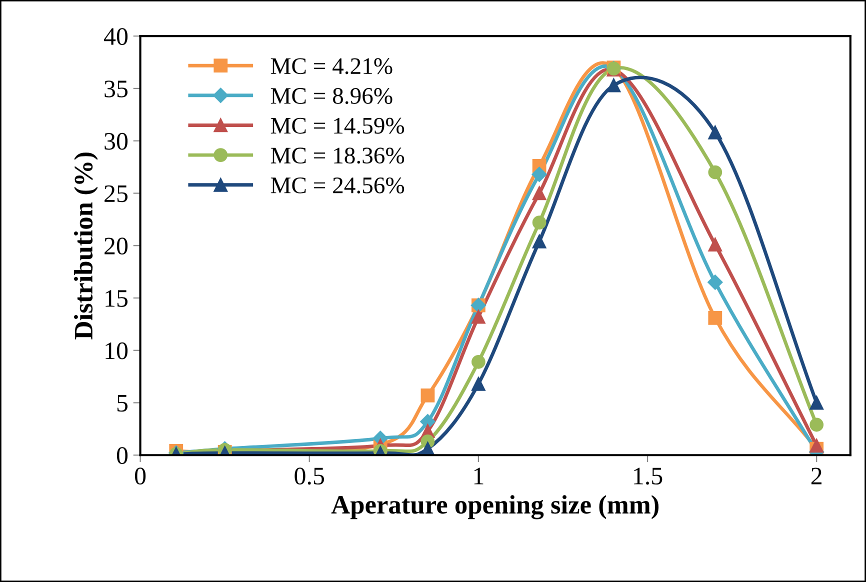 Image resolution: width=866 pixels, height=582 pixels. I want to click on y-tick-label: 0, so click(122, 455).